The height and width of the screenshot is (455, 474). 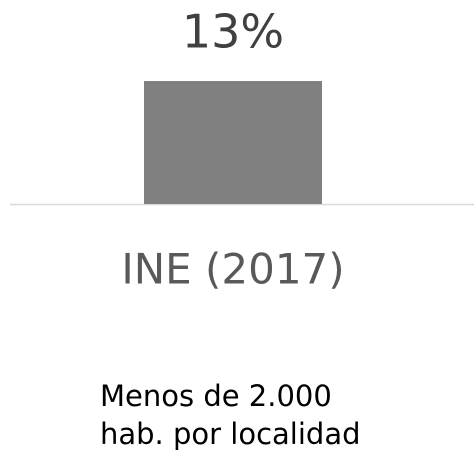 I want to click on data-label: 13%, so click(x=233, y=32).